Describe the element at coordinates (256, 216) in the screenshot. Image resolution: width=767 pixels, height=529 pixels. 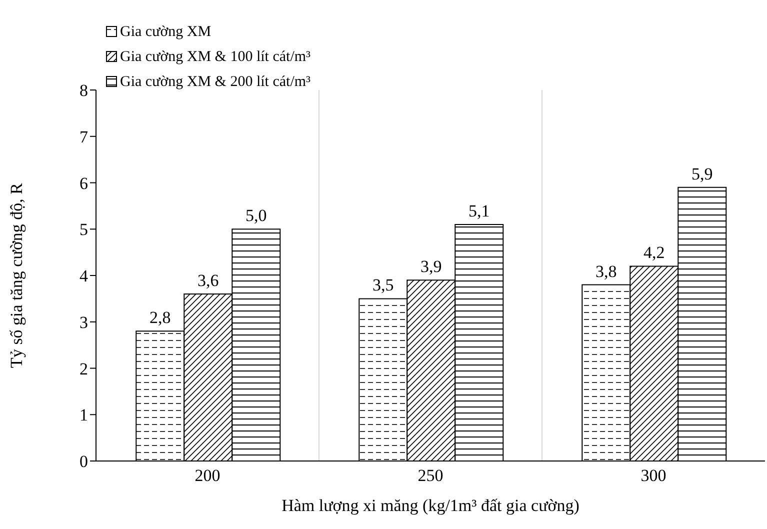
I see `data-label: 5,0` at that location.